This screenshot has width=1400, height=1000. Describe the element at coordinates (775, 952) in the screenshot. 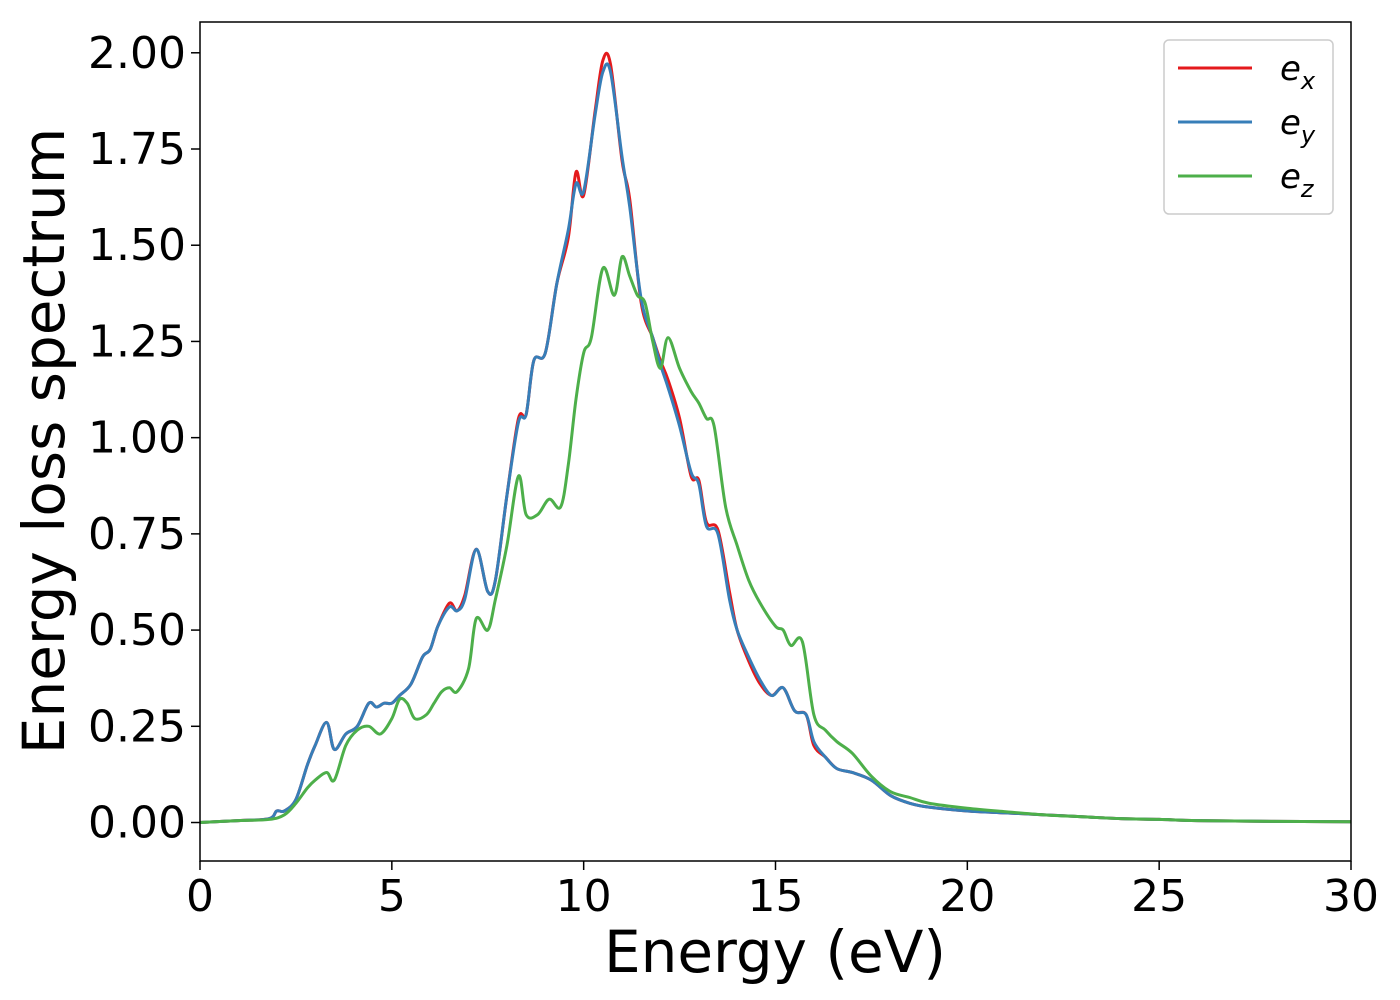

I see `x-axis-label: Energy (eV)` at that location.